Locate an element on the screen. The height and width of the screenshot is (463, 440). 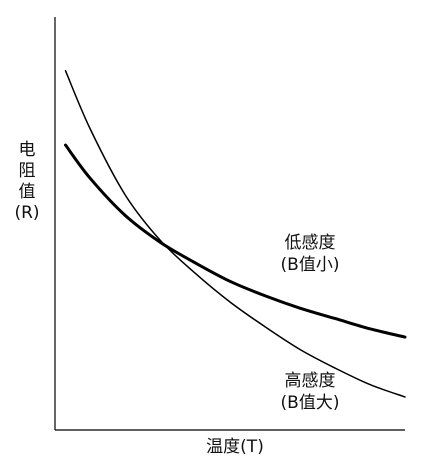
y-axis-label-line-4: (R) is located at coordinates (27, 213).